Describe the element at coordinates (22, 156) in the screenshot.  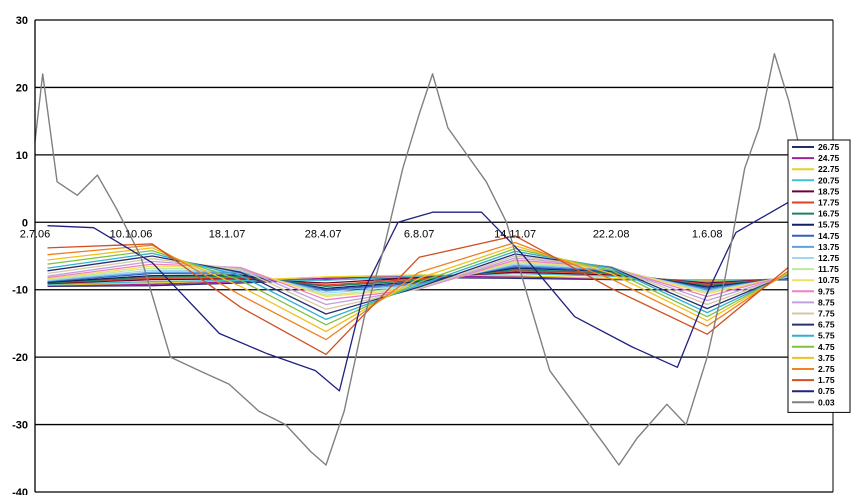
I see `y-tick-label: 10` at that location.